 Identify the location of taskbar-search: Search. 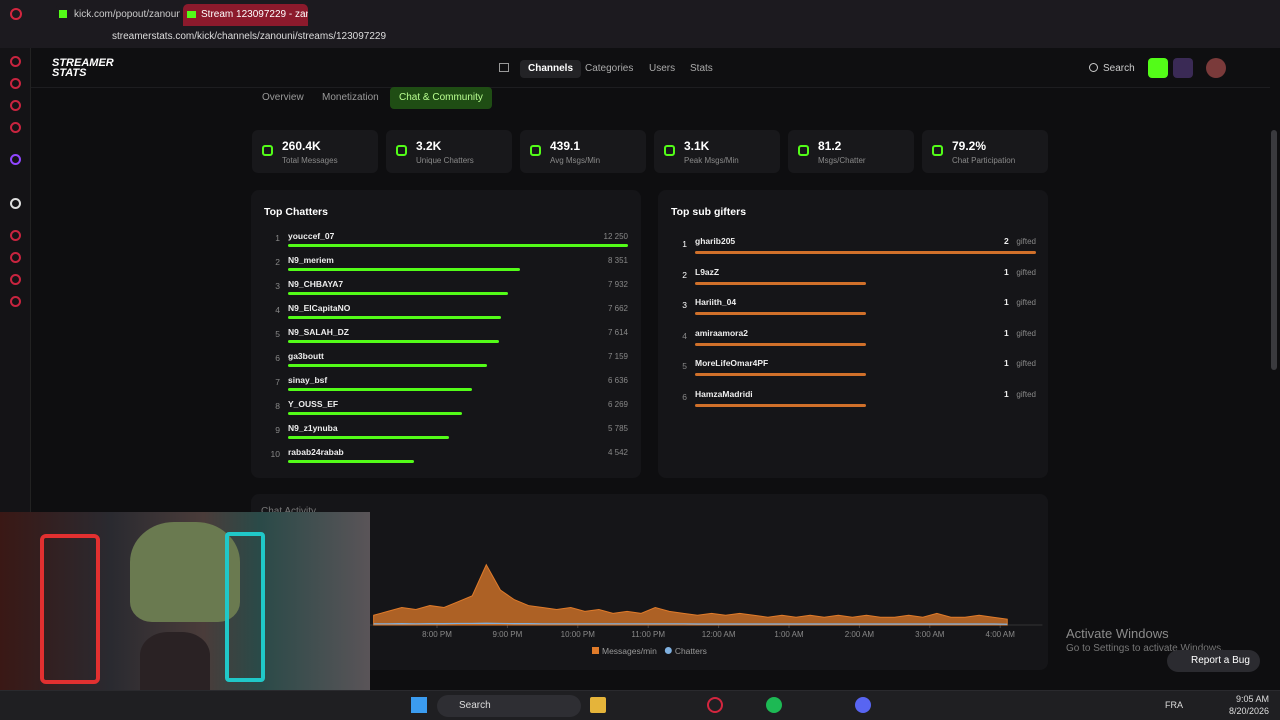
(509, 706).